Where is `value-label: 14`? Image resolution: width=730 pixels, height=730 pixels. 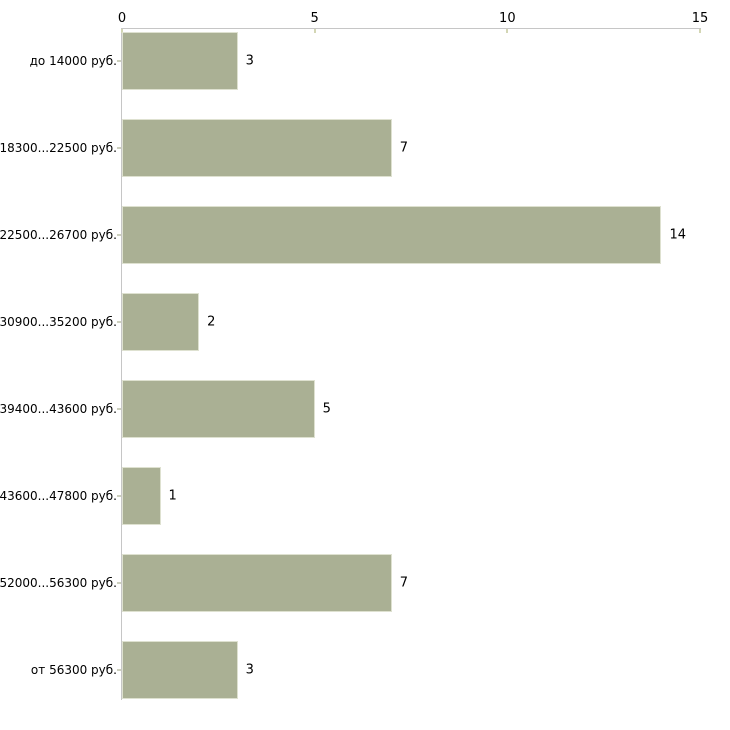 value-label: 14 is located at coordinates (677, 235).